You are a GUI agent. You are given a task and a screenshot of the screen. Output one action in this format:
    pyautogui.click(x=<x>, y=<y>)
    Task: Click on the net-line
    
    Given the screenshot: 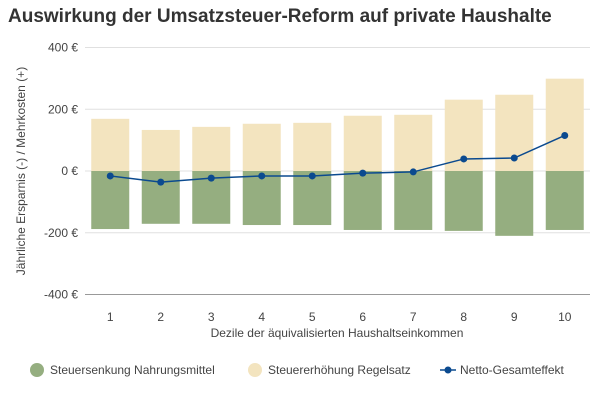 What is the action you would take?
    pyautogui.click(x=338, y=158)
    